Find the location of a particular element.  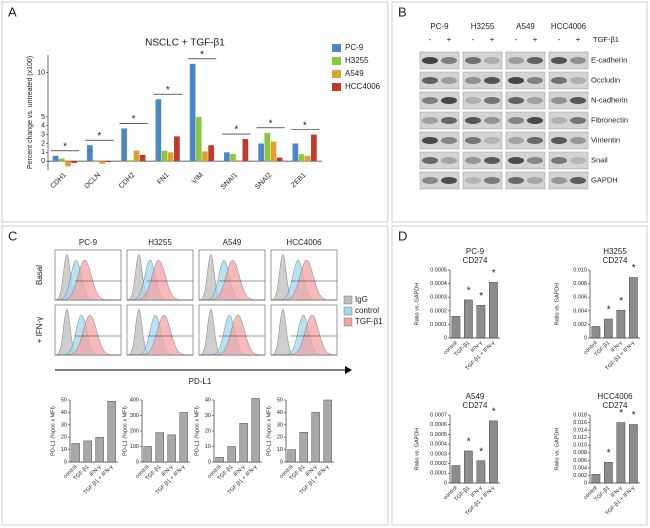

y-tick-label: 0.0006 is located at coordinates (438, 425).